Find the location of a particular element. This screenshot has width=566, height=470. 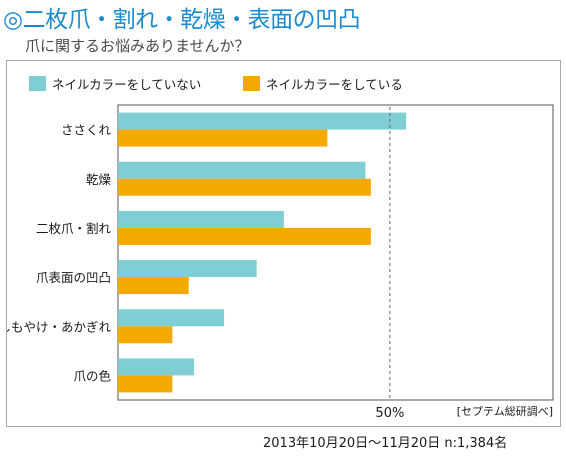

category-label: 爪表面の凹凸 is located at coordinates (73, 277).